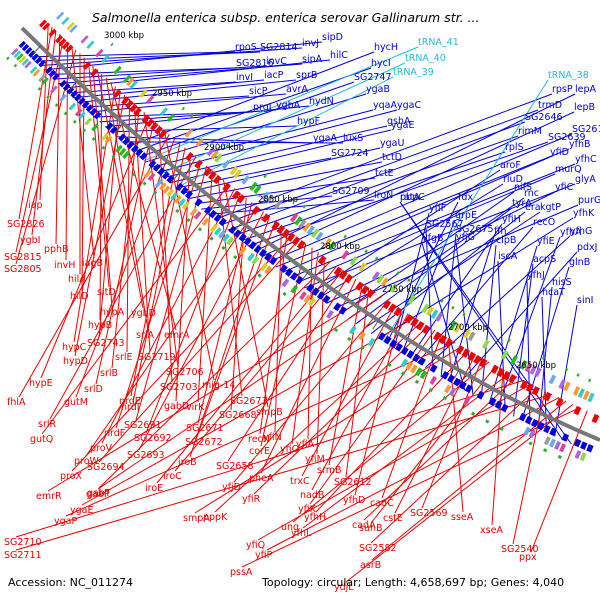 The width and height of the screenshot is (600, 600). I want to click on gene-label-reverse: SG2711, so click(23, 555).